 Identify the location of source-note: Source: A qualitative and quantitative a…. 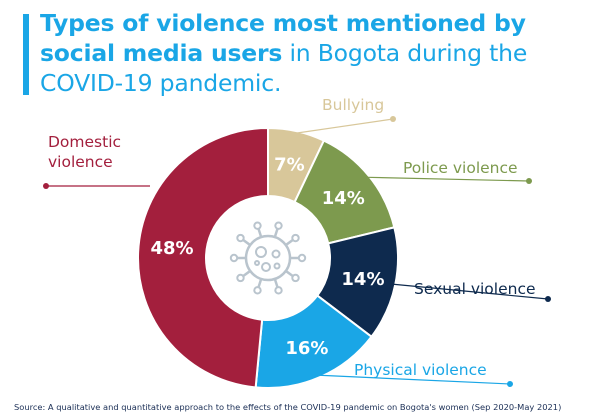
(288, 407).